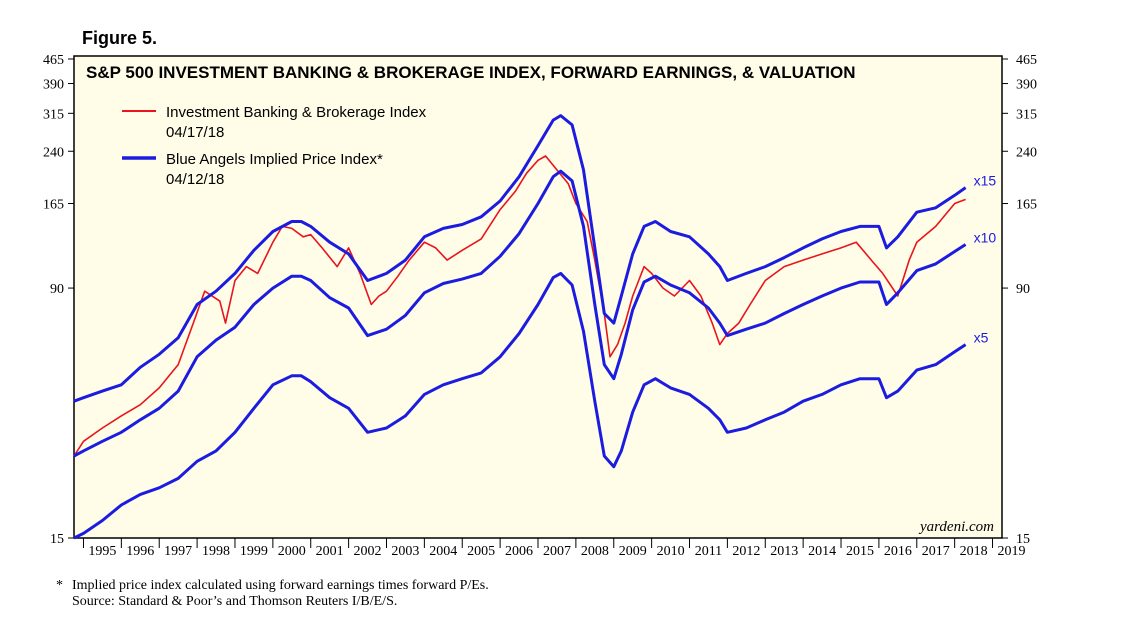 The image size is (1138, 638). Describe the element at coordinates (58, 300) in the screenshot. I see `y-axis-left: 15 90 165 240 315 390 465` at that location.